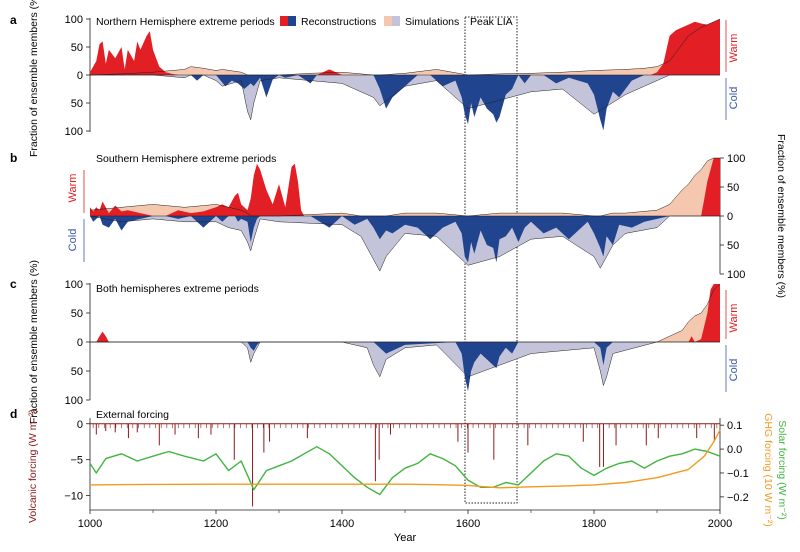 This screenshot has height=552, width=800. Describe the element at coordinates (405, 520) in the screenshot. I see `x-axis-ticks: 1000 1200 1400 1600 1800 2000` at that location.